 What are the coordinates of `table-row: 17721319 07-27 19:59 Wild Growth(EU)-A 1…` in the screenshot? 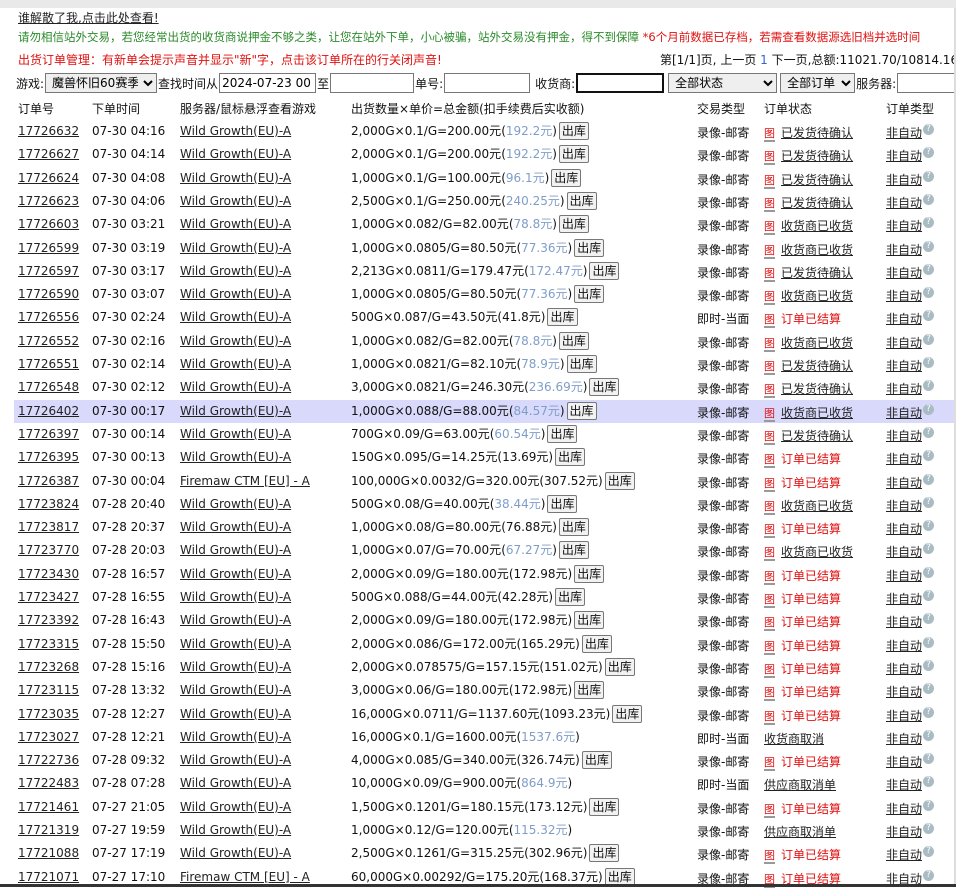 It's located at (485, 830).